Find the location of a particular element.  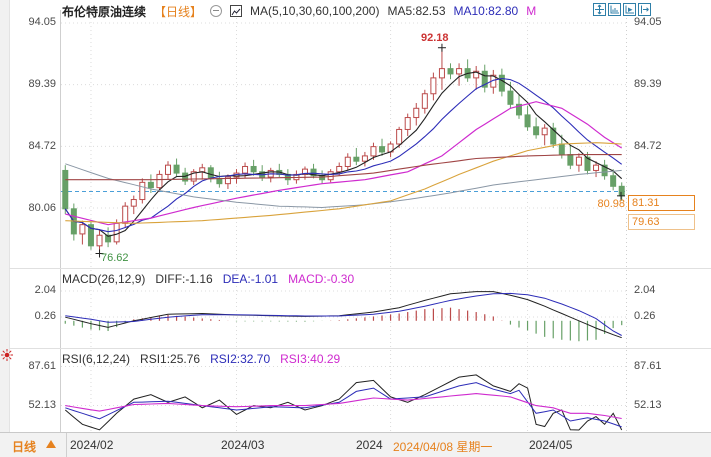

jump-to-latest-icon is located at coordinates (644, 9).